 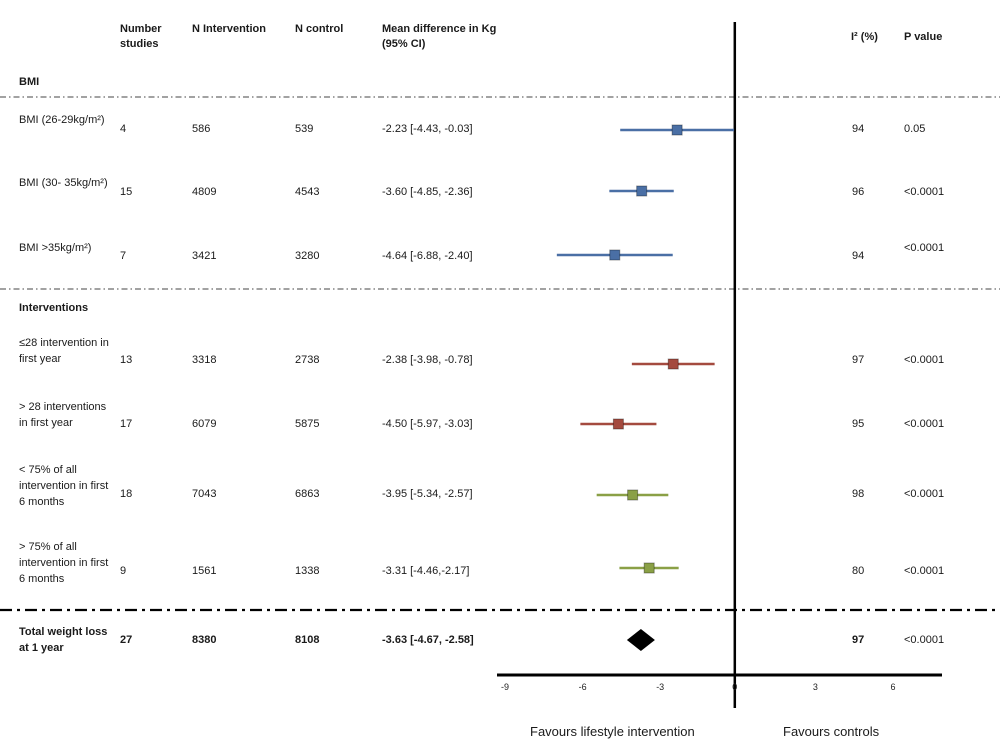 I want to click on x-tick-label: 6, so click(x=892, y=687).